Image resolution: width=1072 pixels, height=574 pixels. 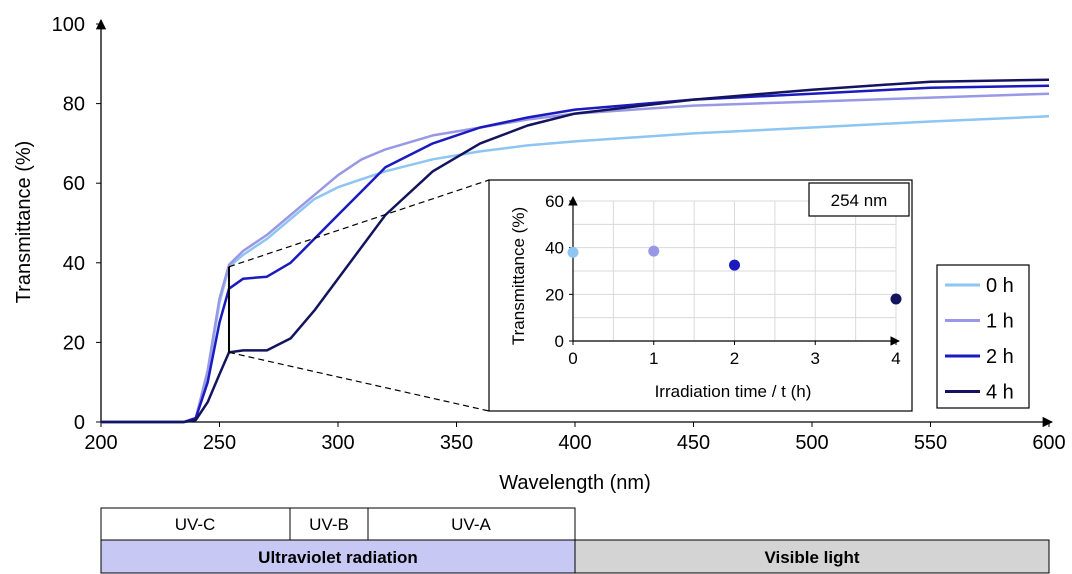 I want to click on inset-title-box, so click(x=859, y=199).